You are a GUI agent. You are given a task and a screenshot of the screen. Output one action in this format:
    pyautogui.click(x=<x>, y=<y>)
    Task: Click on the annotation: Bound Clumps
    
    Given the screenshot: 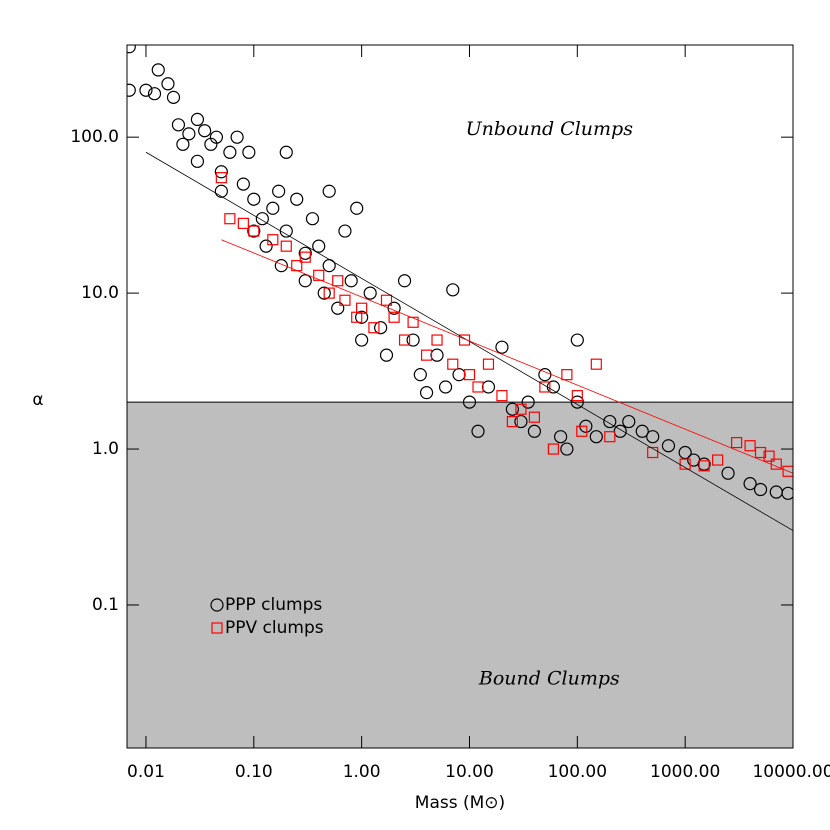 What is the action you would take?
    pyautogui.click(x=549, y=679)
    